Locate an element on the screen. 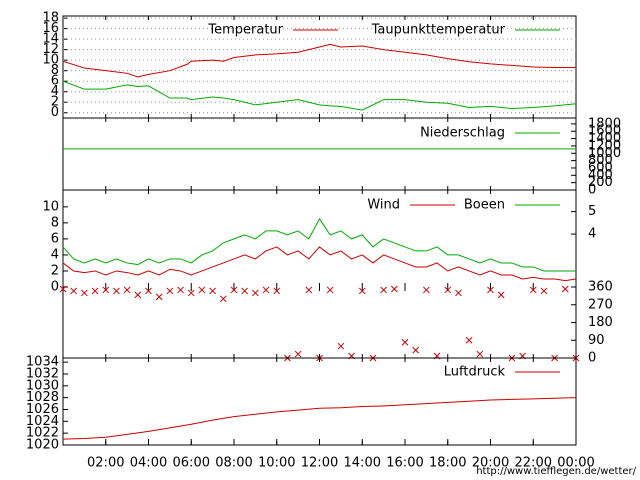 The height and width of the screenshot is (480, 640). x-tick-label: 22:00 is located at coordinates (533, 463).